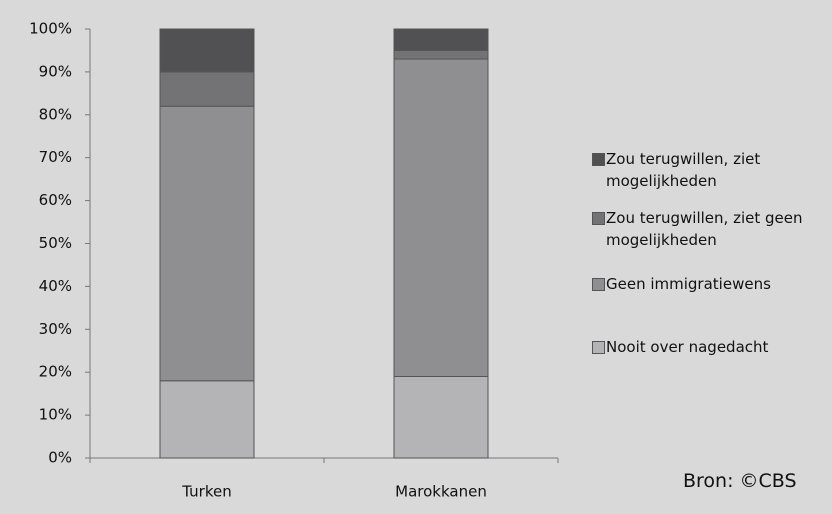 The image size is (832, 514). I want to click on x-tick-label: Marokkanen, so click(441, 492).